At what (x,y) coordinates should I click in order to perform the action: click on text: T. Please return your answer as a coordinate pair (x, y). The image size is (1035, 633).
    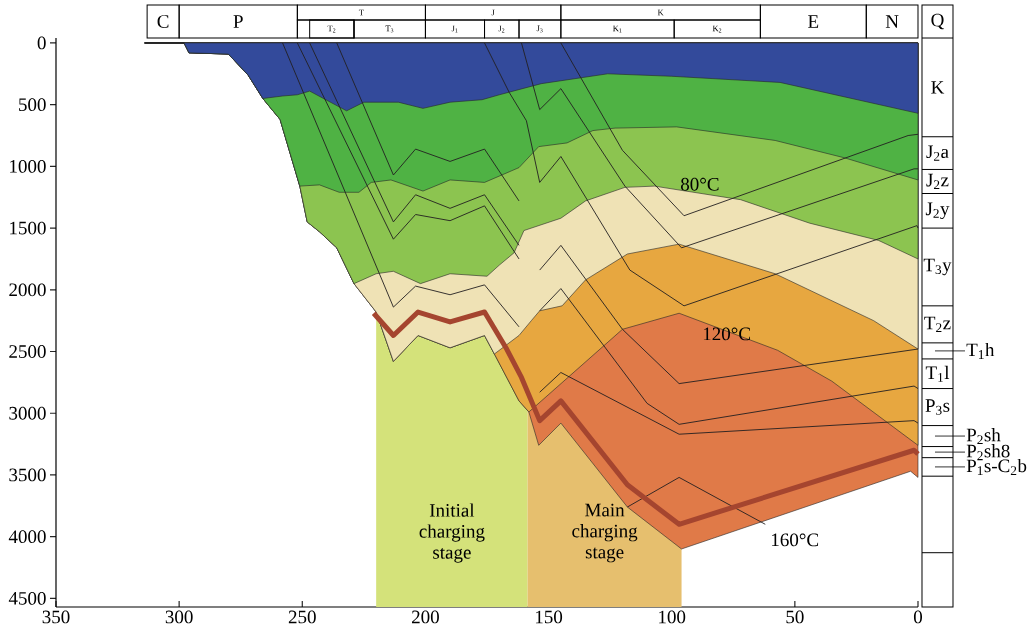
    Looking at the image, I should click on (361, 12).